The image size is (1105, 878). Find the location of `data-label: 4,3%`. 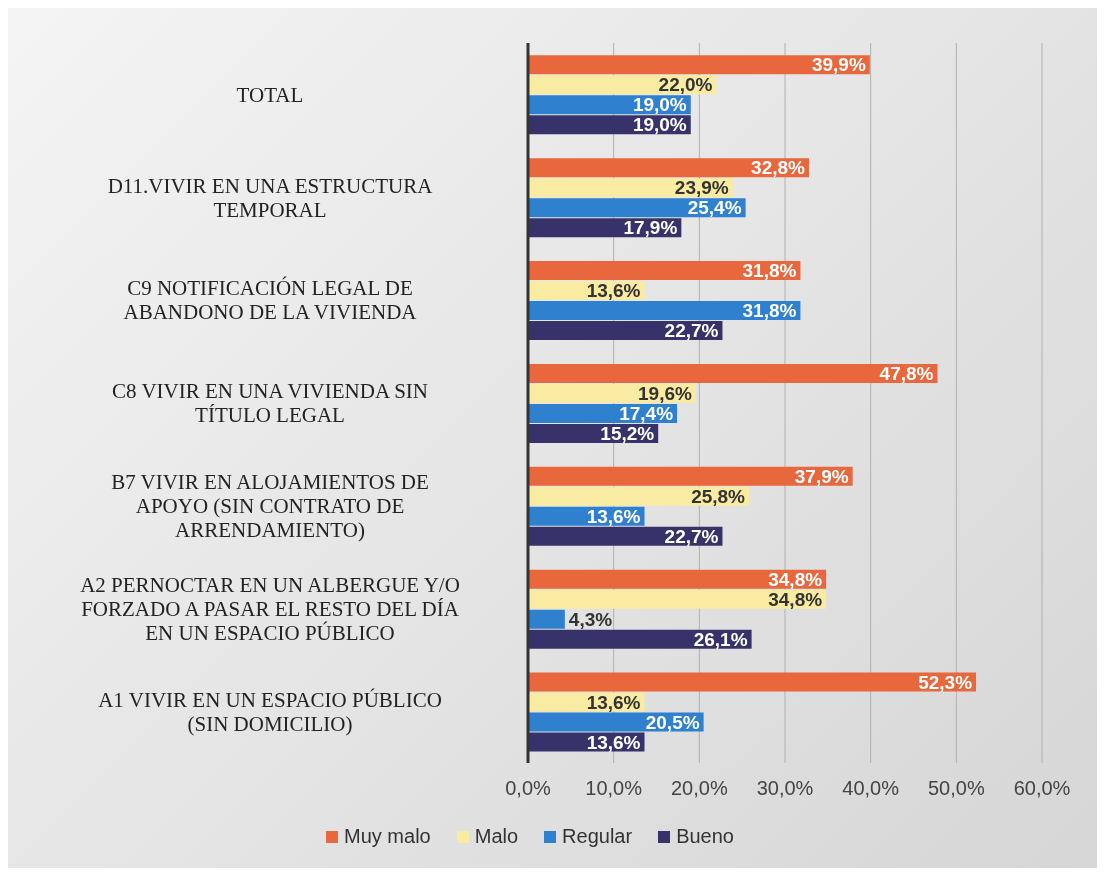

data-label: 4,3% is located at coordinates (590, 619).